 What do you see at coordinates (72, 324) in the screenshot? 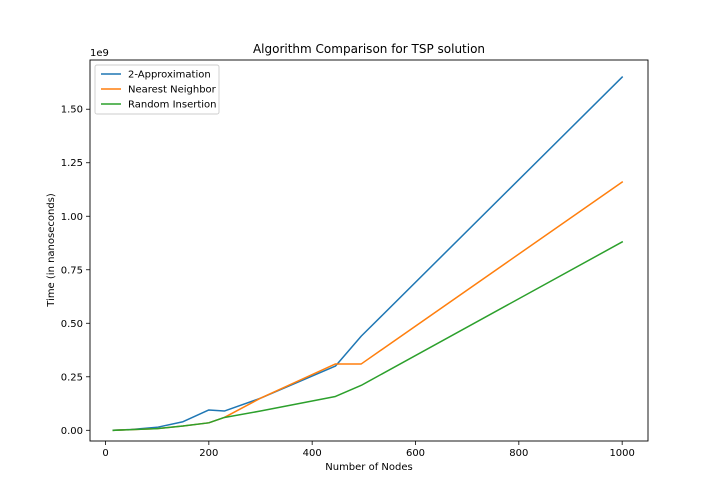
I see `y-tick-label: 0.50` at bounding box center [72, 324].